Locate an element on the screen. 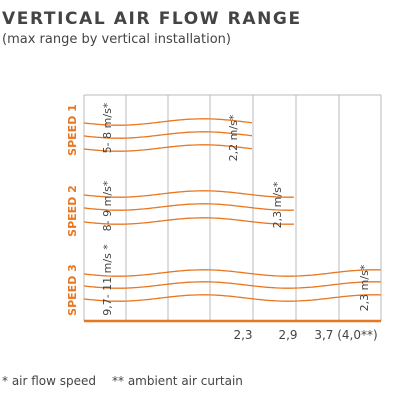 The image size is (400, 400). start-speed: 5- 8 m/s* is located at coordinates (107, 127).